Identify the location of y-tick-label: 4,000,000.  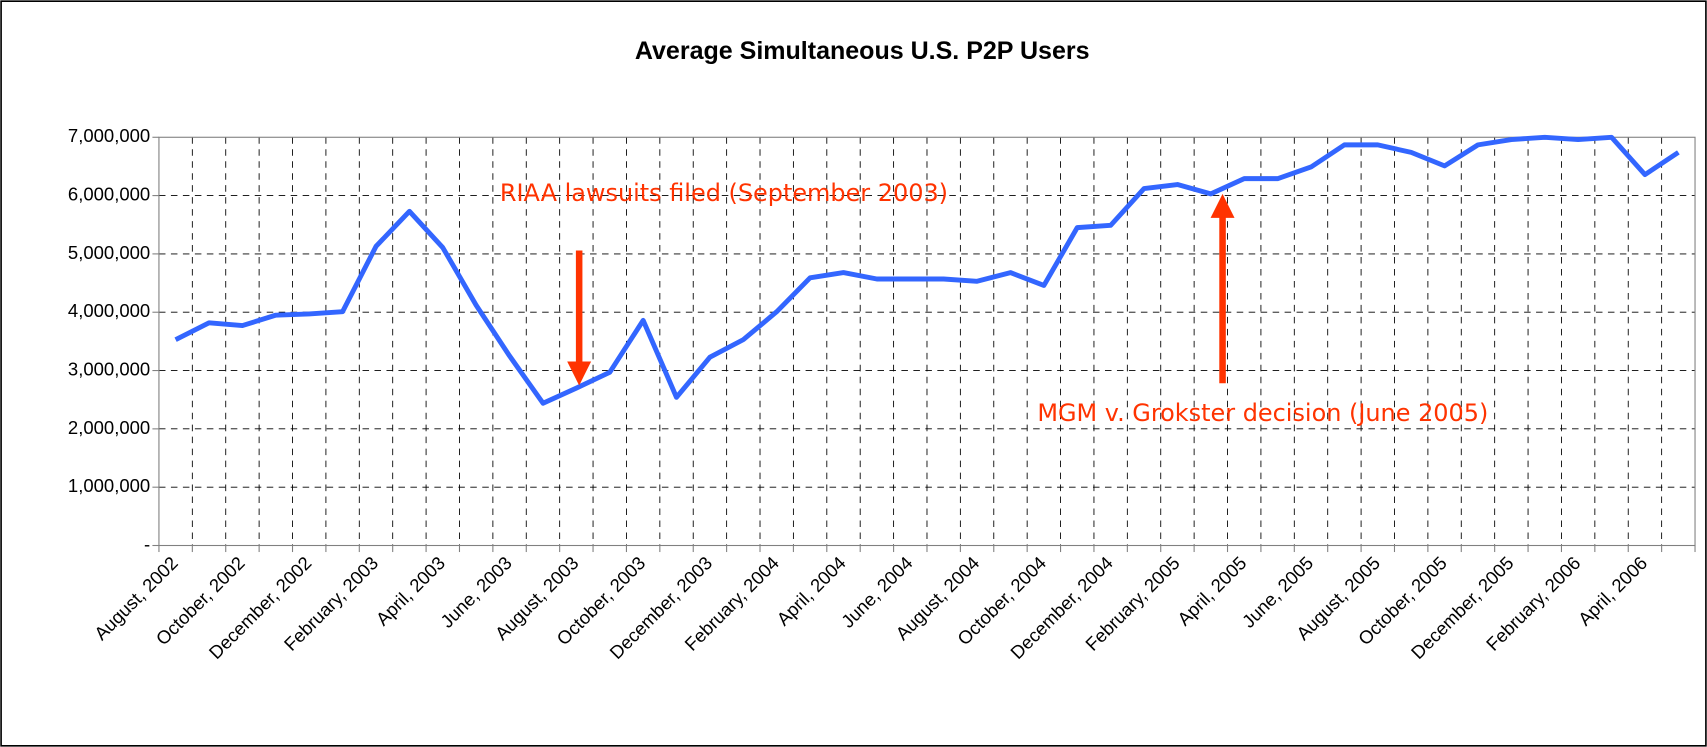
(109, 310).